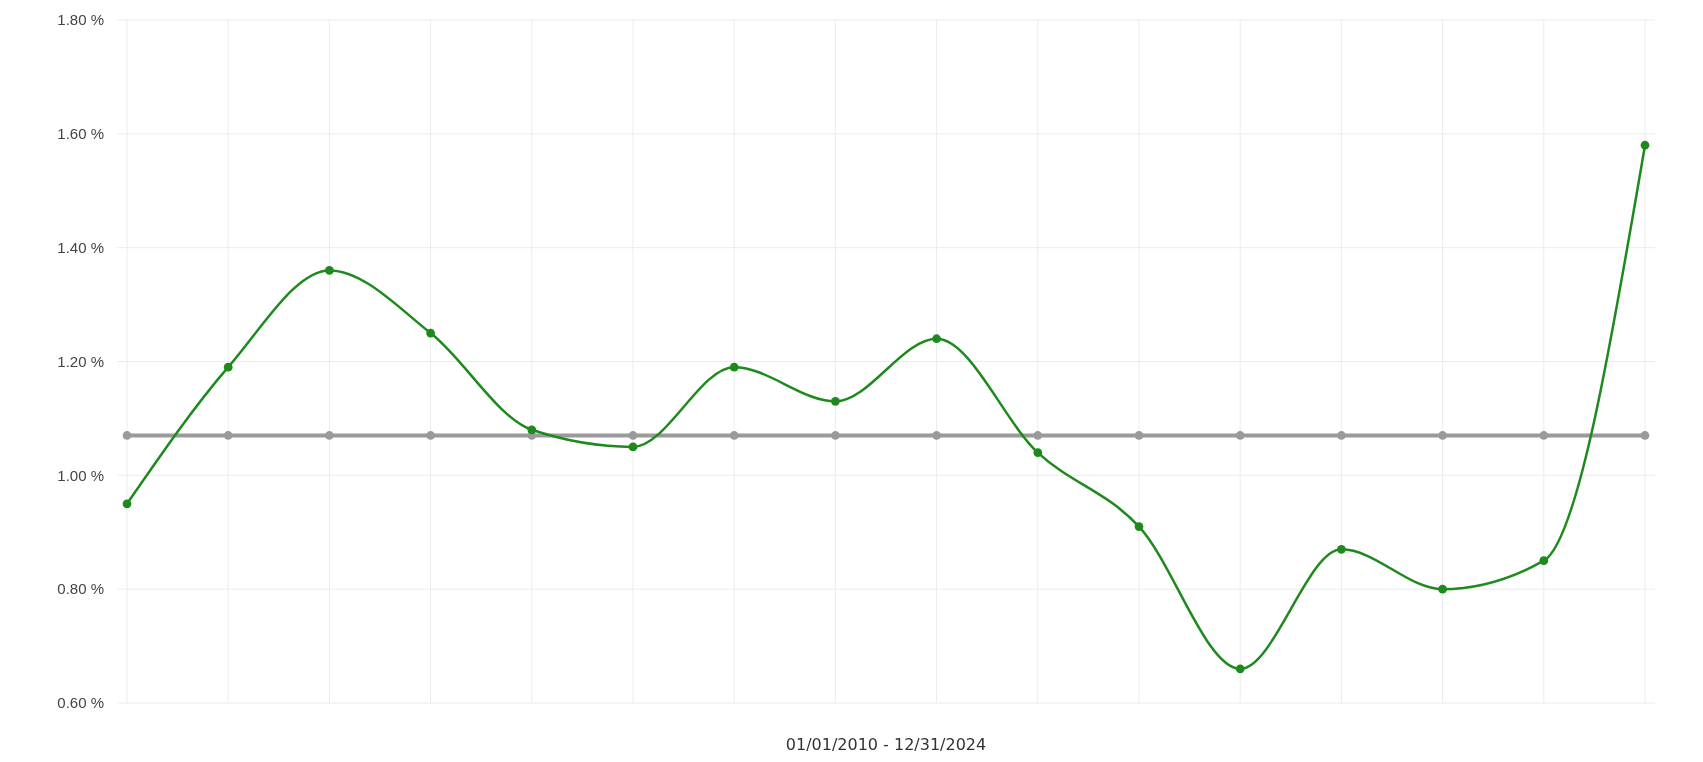 The height and width of the screenshot is (762, 1703). I want to click on y-tick-label: 1.40 %, so click(80, 247).